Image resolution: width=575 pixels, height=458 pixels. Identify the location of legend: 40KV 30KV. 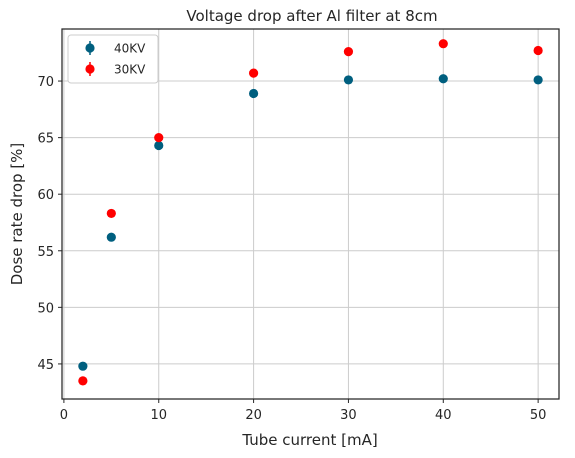
(113, 59).